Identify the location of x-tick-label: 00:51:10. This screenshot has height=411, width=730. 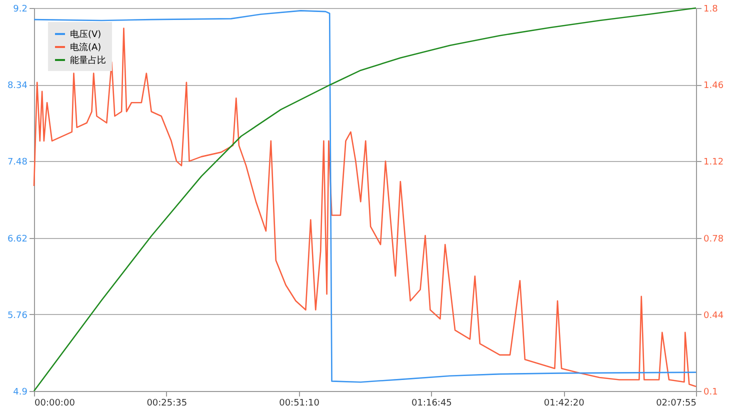
(299, 403).